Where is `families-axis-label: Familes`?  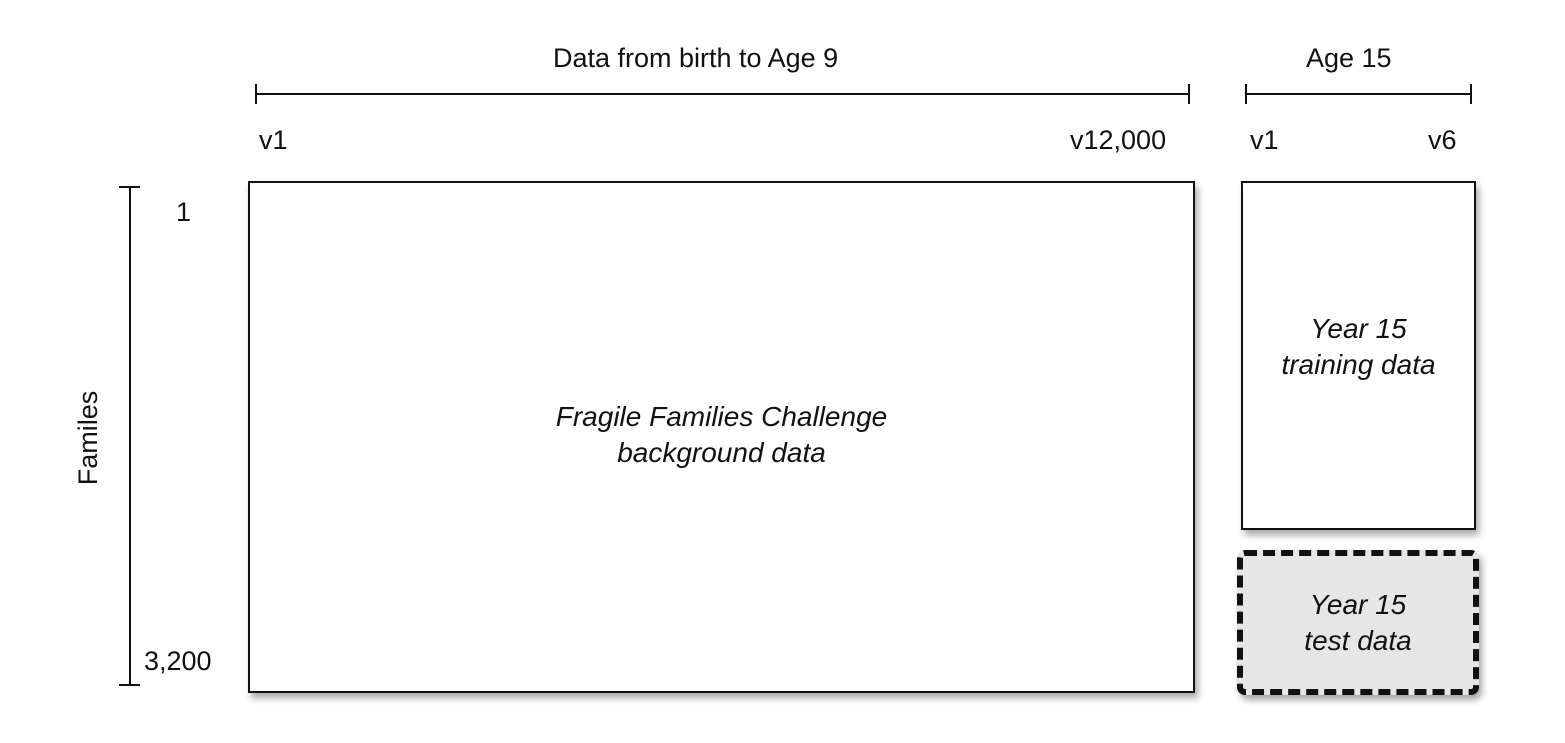
families-axis-label: Familes is located at coordinates (88, 438).